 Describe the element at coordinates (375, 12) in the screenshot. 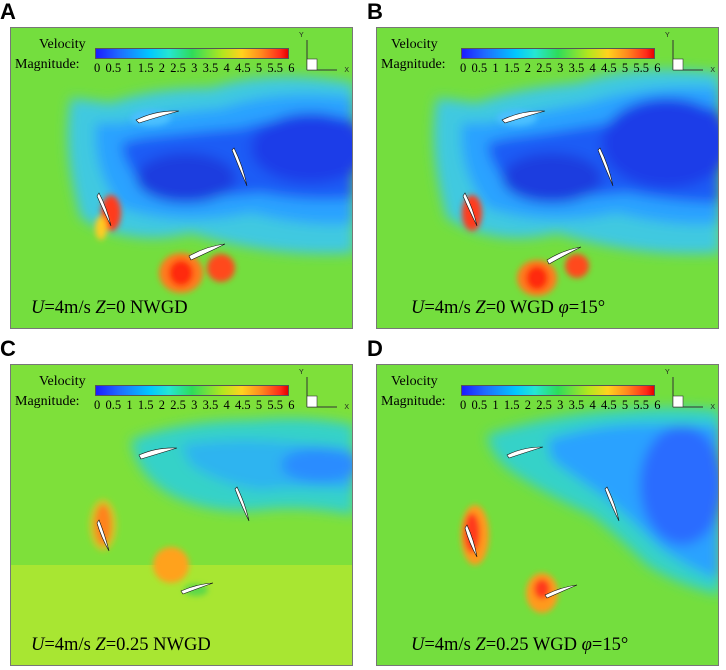

I see `panel-letter-b: B` at that location.